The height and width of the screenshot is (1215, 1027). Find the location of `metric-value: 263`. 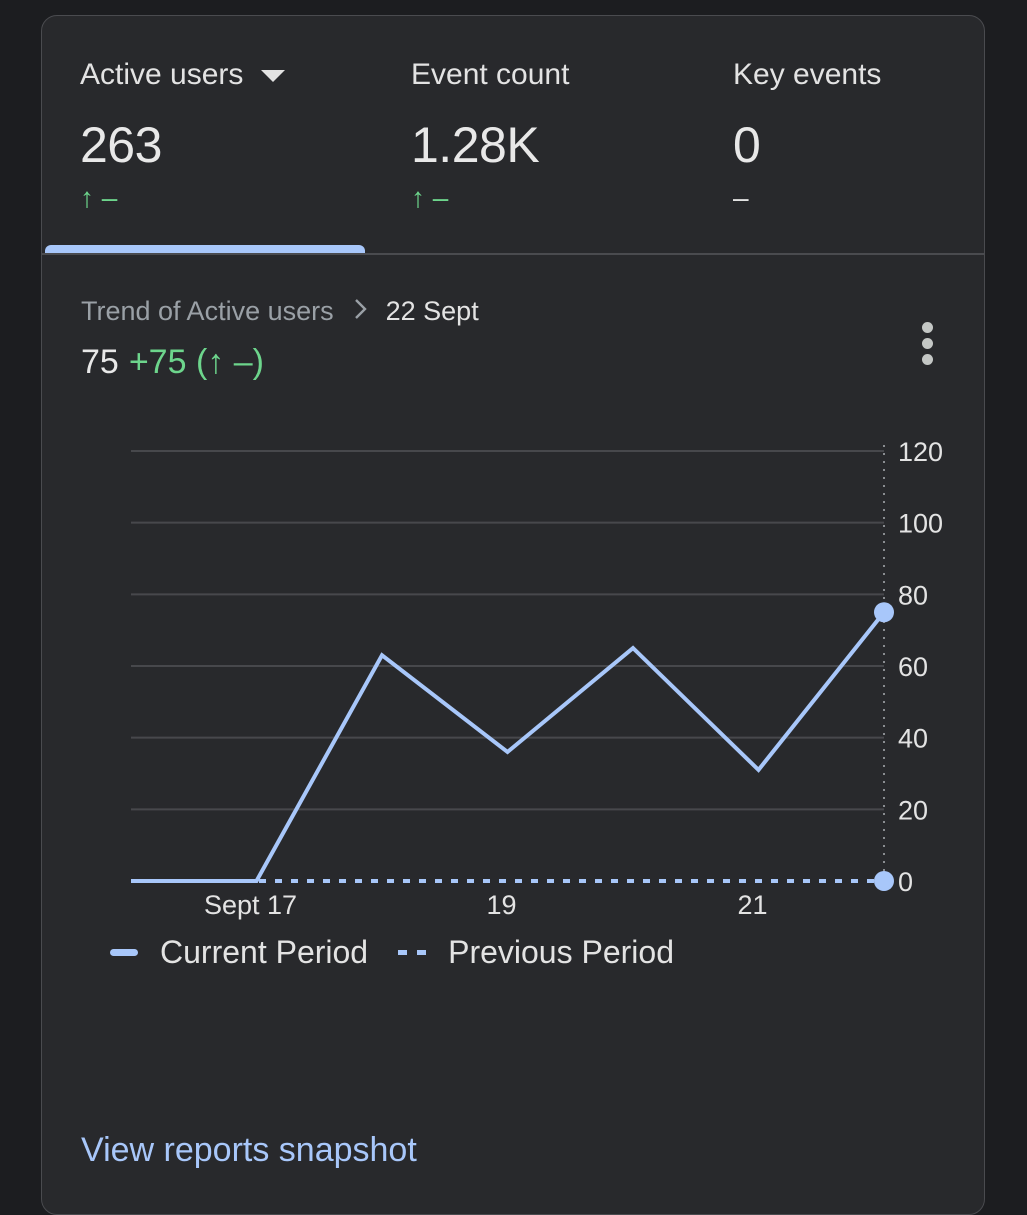

metric-value: 263 is located at coordinates (121, 145).